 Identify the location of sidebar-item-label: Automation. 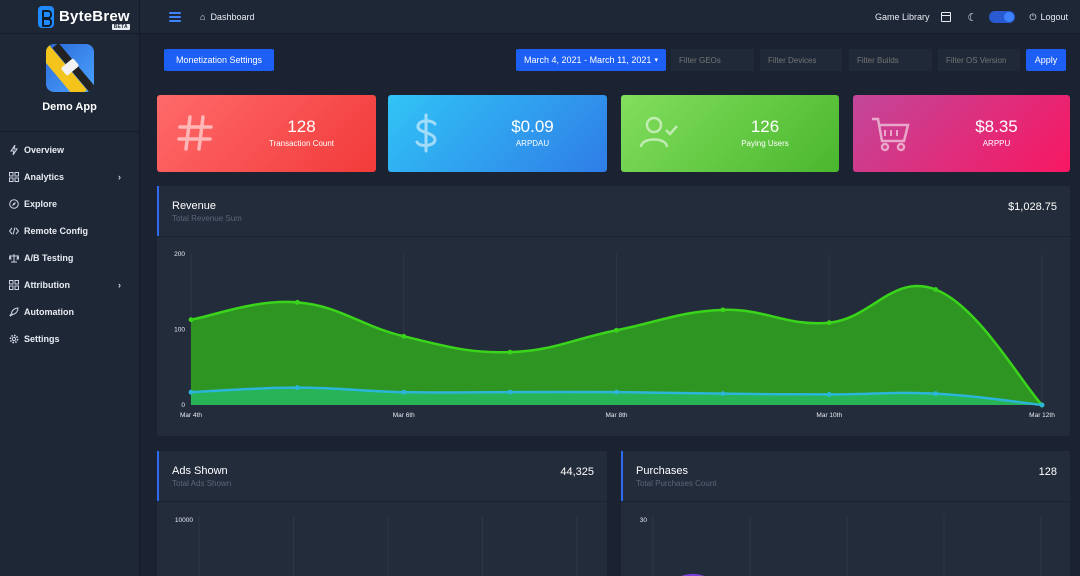
(49, 311).